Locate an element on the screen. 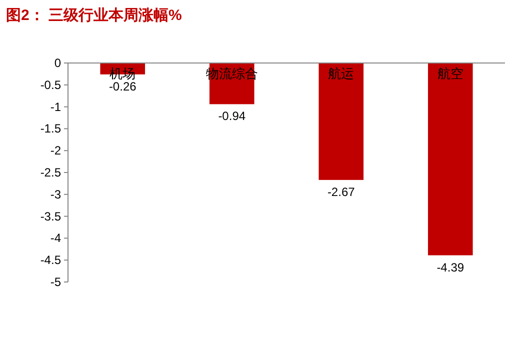  y-tick-label: -2 is located at coordinates (56, 151).